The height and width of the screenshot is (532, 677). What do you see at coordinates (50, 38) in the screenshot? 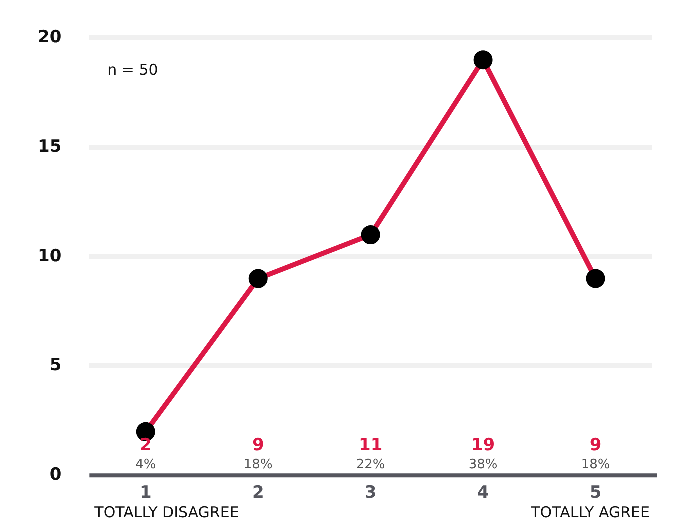
I see `y-tick-label: 20` at bounding box center [50, 38].